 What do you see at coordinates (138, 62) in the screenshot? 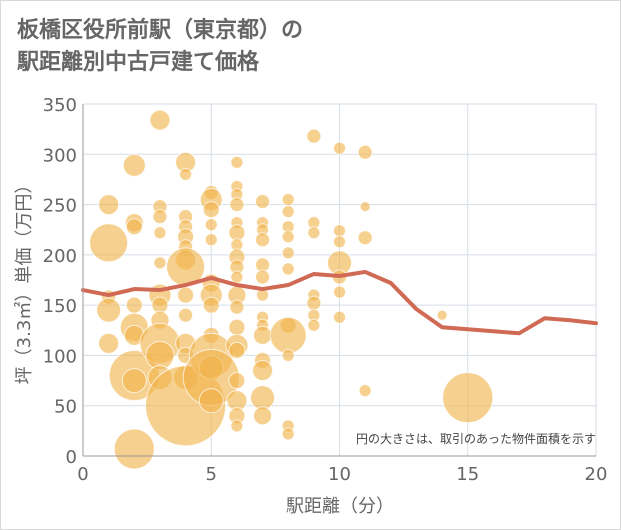
I see `chart-title-line-2: 駅距離別中古戸建て価格` at bounding box center [138, 62].